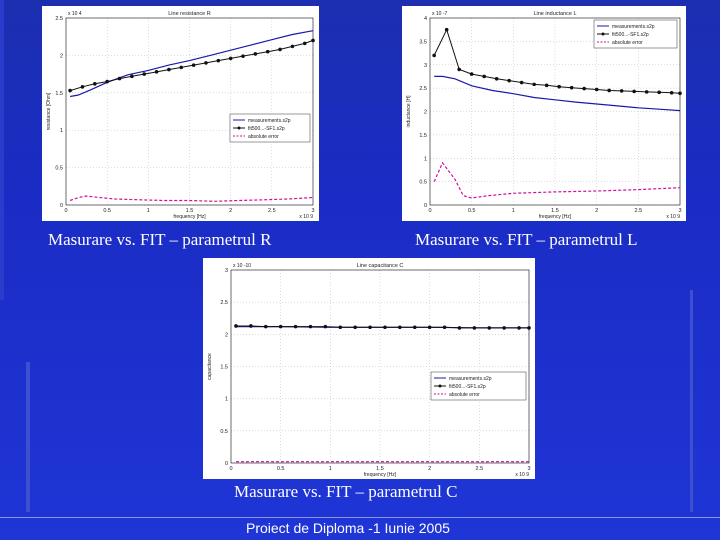 The height and width of the screenshot is (540, 720). Describe the element at coordinates (423, 136) in the screenshot. I see `y-tick-label: 1.5` at that location.